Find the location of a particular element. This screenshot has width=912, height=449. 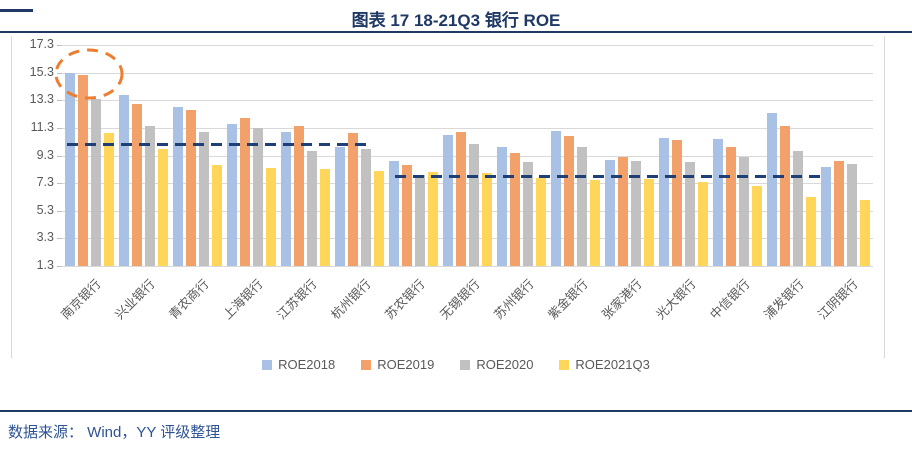

y-axis-tick-label: 15.3 is located at coordinates (41, 71).